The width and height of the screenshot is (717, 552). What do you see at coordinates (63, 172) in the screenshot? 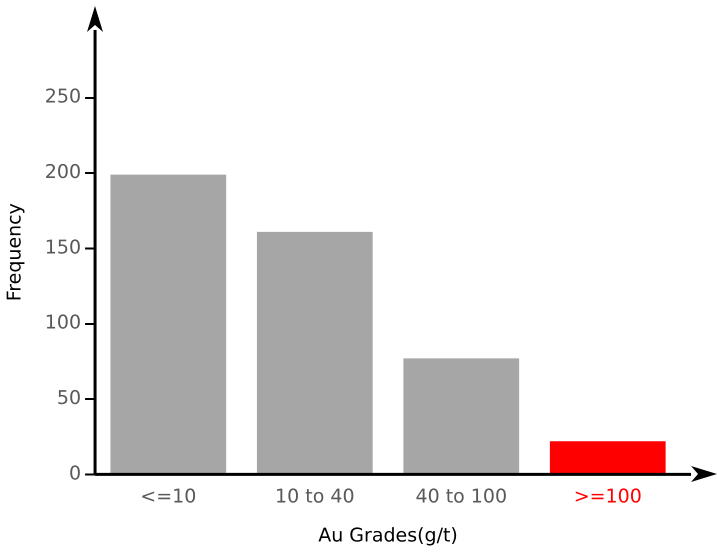
I see `y-tick-label: 200` at bounding box center [63, 172].